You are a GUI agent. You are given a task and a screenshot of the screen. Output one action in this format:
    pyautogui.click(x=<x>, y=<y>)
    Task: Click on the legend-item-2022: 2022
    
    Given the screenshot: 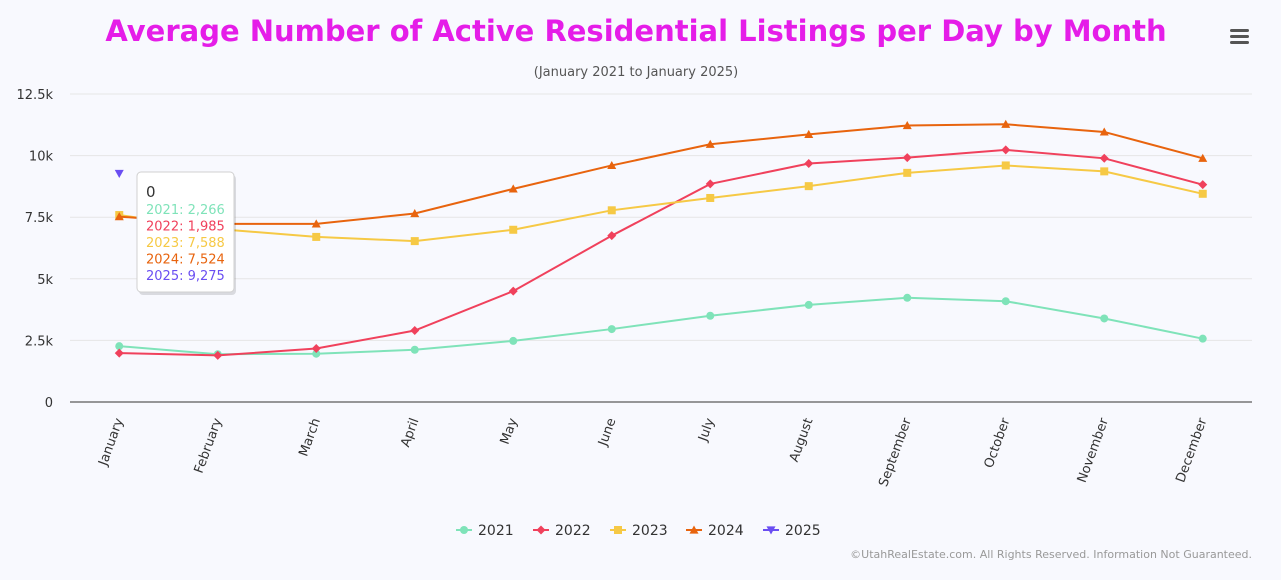 What is the action you would take?
    pyautogui.click(x=562, y=531)
    